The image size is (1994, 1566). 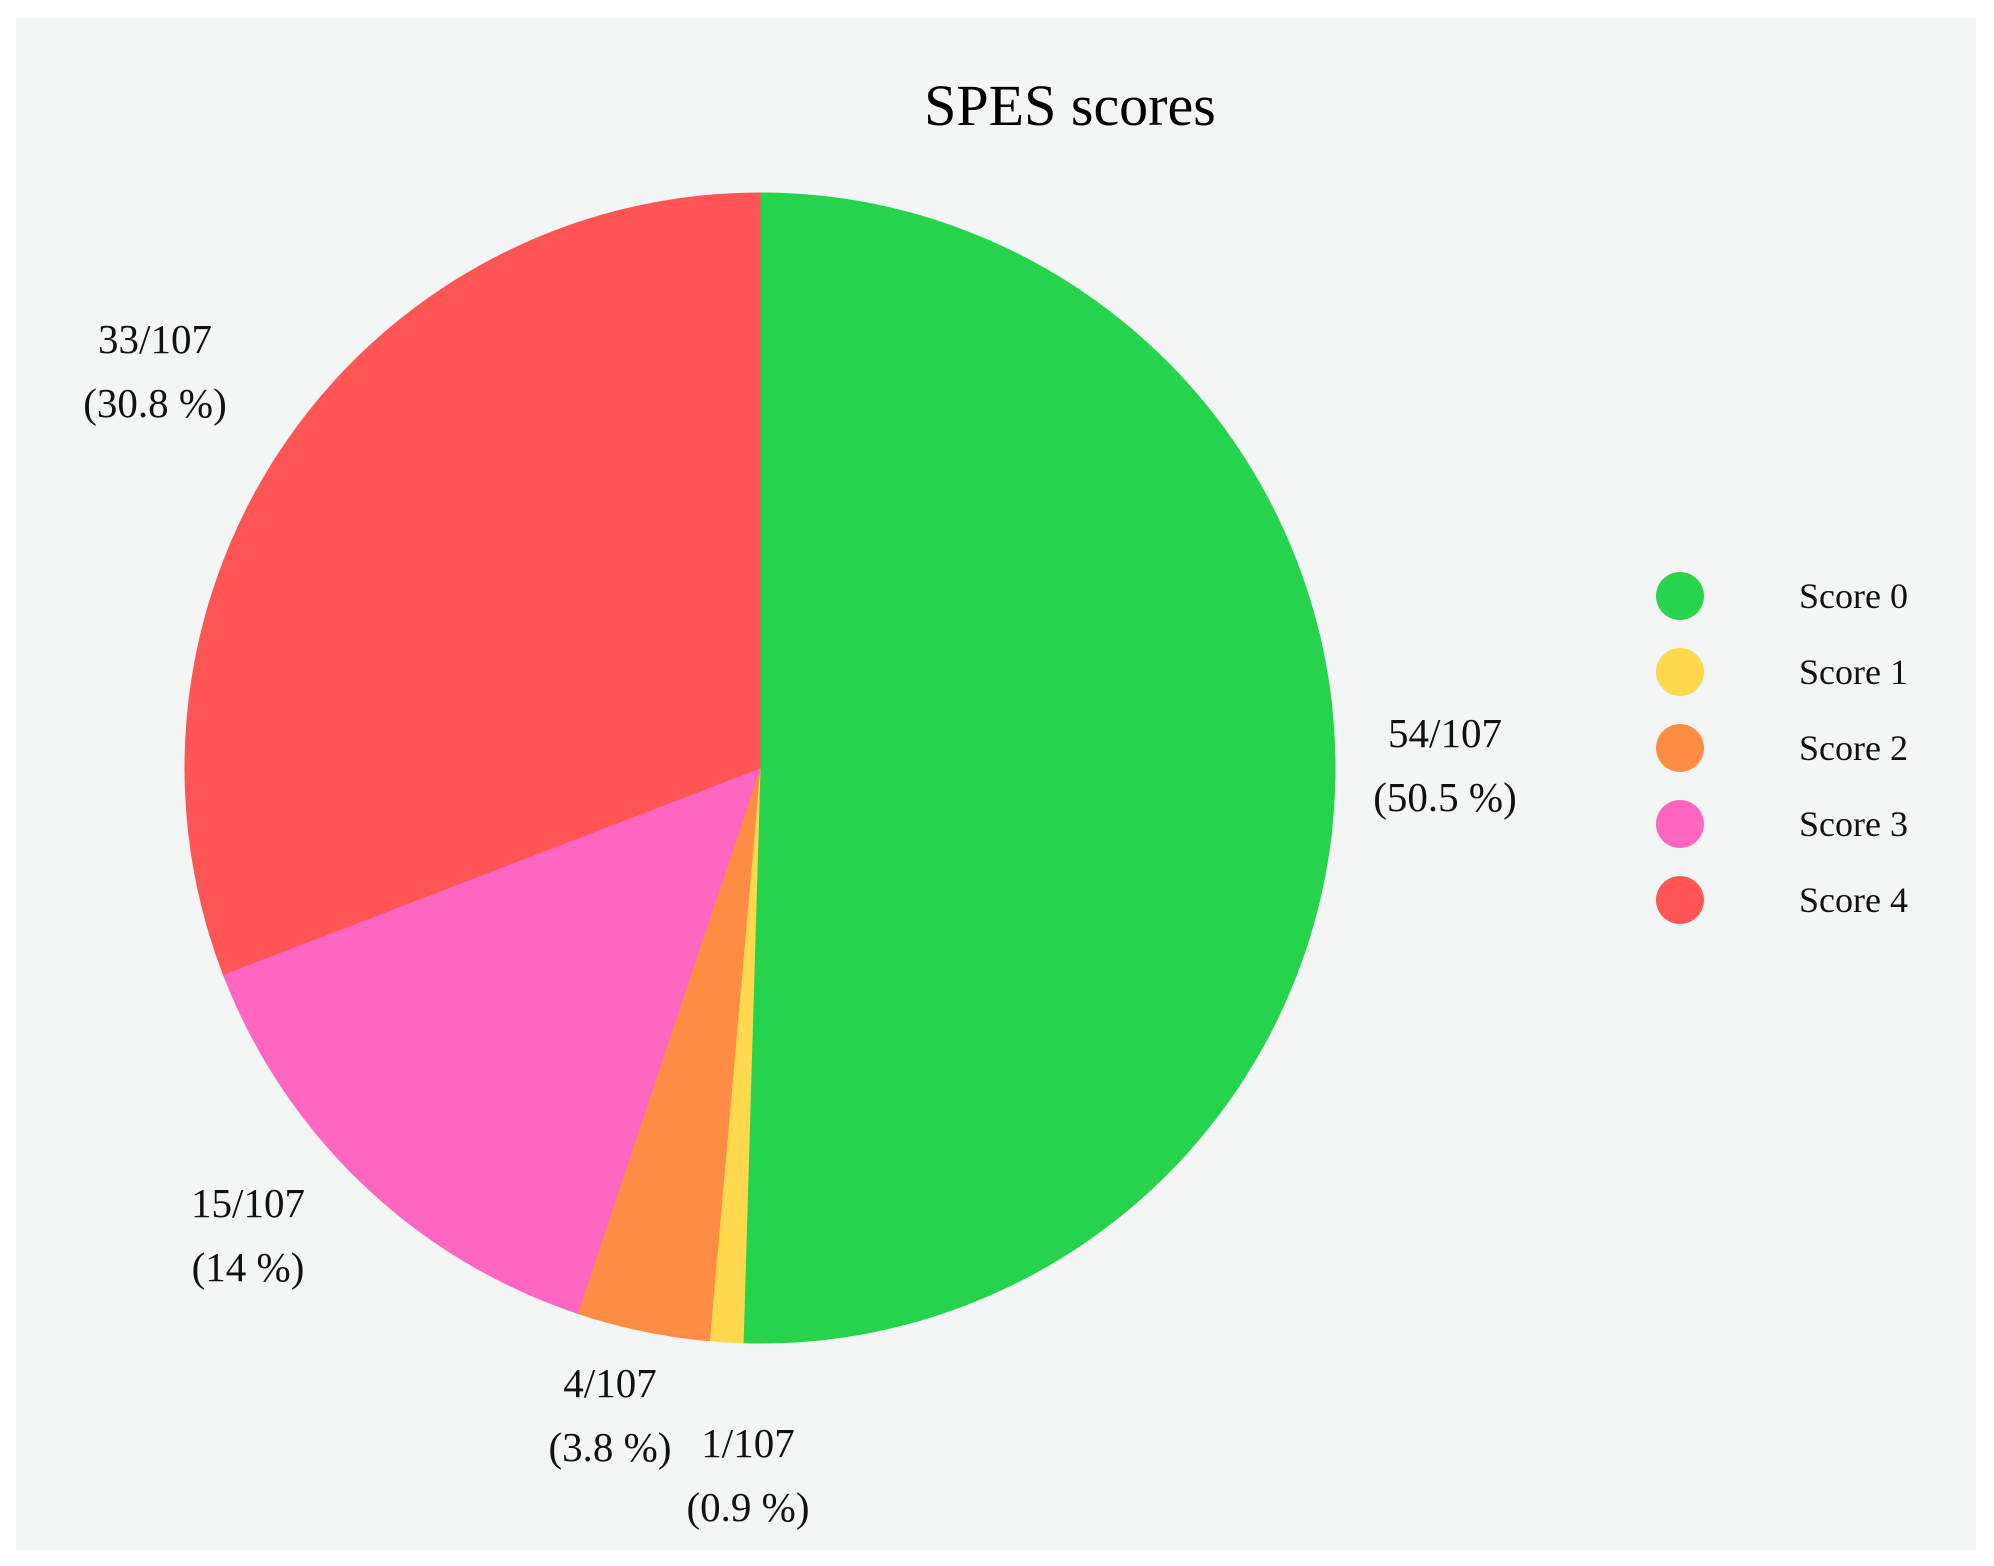 What do you see at coordinates (747, 1443) in the screenshot?
I see `slice-label-count: 1/107` at bounding box center [747, 1443].